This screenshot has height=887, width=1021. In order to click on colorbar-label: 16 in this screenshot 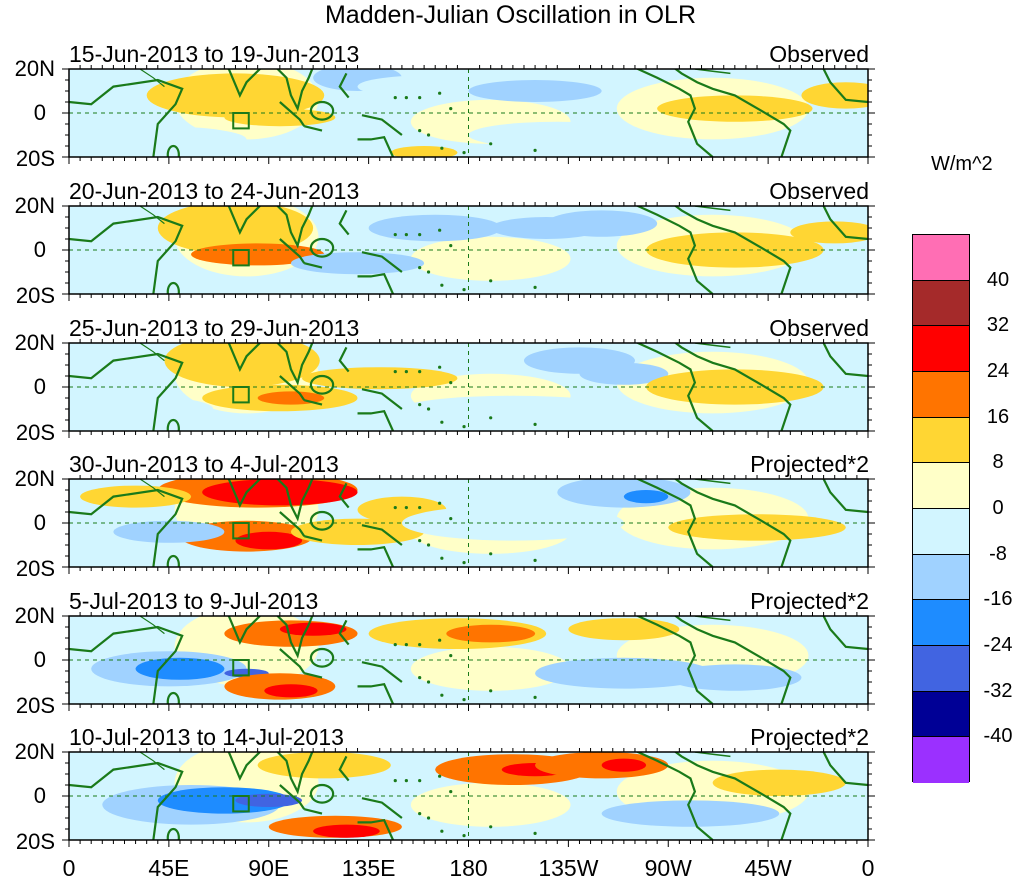, I will do `click(998, 416)`.